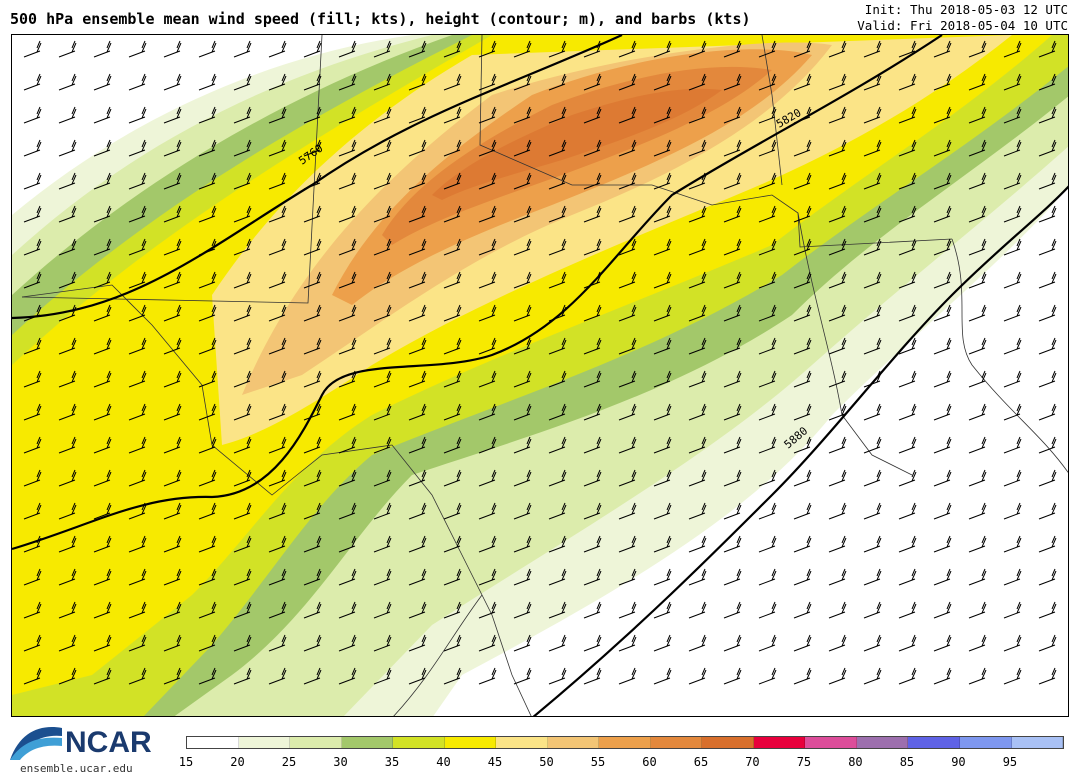 This screenshot has height=781, width=1080. What do you see at coordinates (804, 762) in the screenshot?
I see `colorbar-tick-label: 75` at bounding box center [804, 762].